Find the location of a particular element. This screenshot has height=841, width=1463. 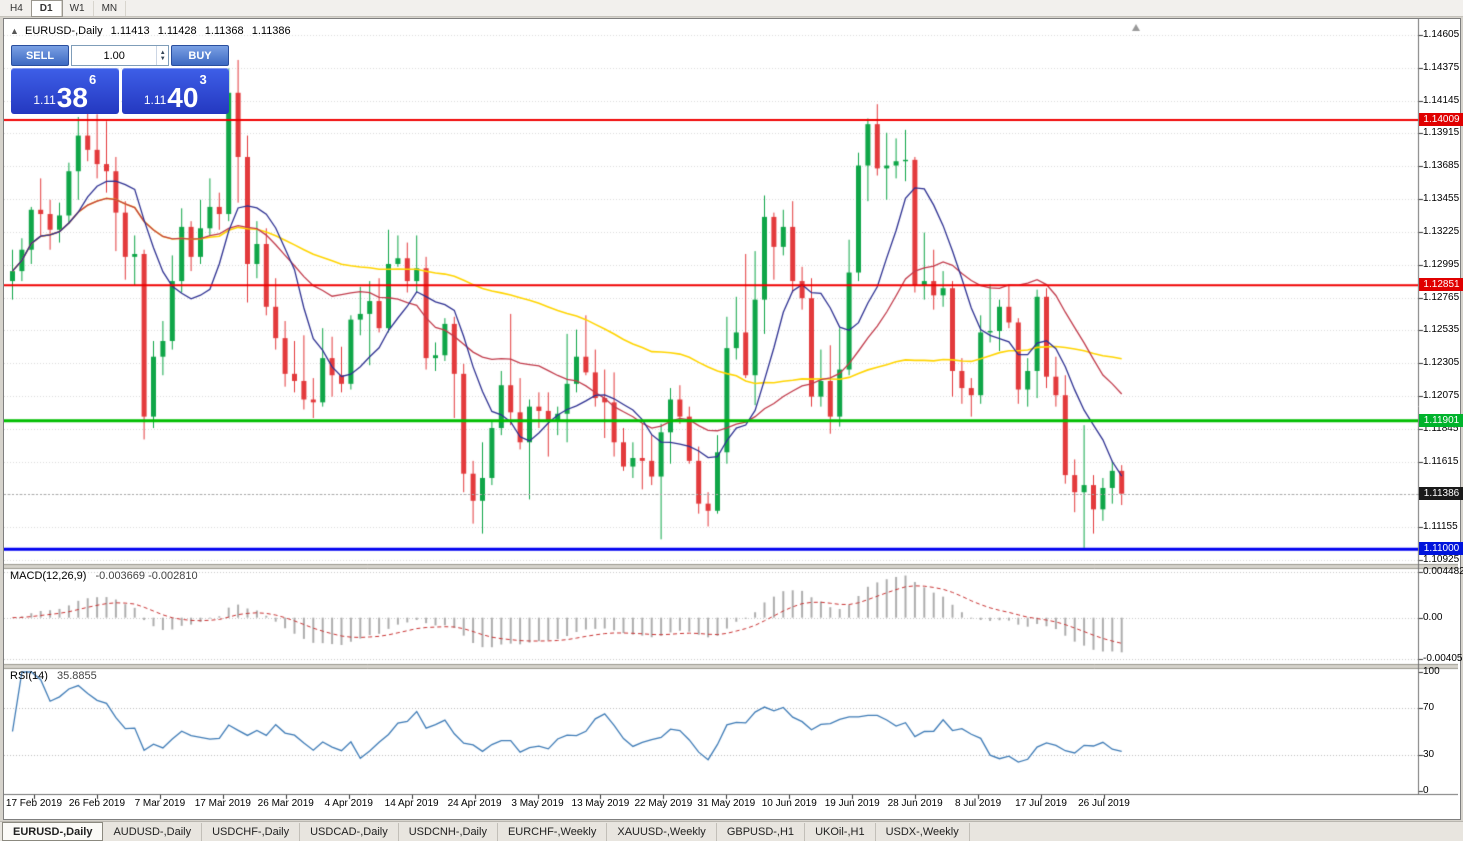

date-axis-label: 26 Mar 2019 is located at coordinates (285, 803).